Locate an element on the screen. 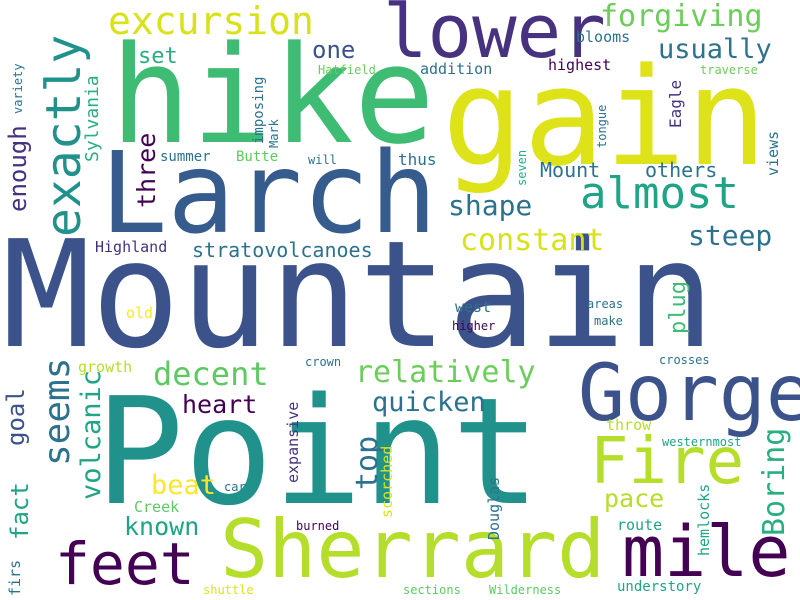 Image resolution: width=800 pixels, height=600 pixels. word-stratovolcanoes: stratovolcanoes is located at coordinates (282, 250).